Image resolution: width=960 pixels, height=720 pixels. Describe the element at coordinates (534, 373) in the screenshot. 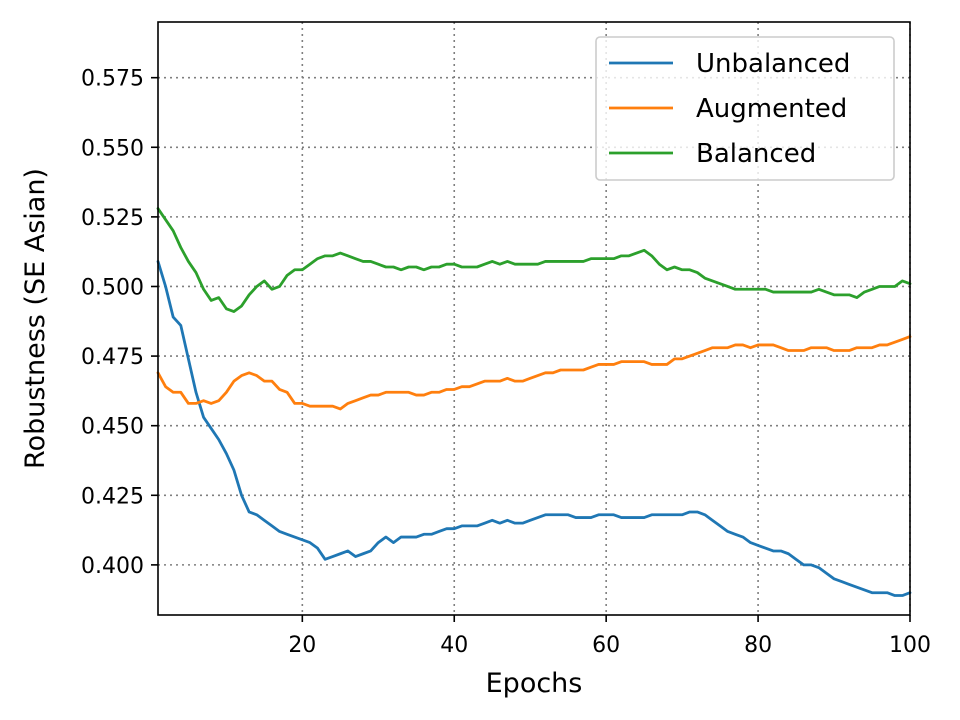

I see `series-line-augmented` at that location.